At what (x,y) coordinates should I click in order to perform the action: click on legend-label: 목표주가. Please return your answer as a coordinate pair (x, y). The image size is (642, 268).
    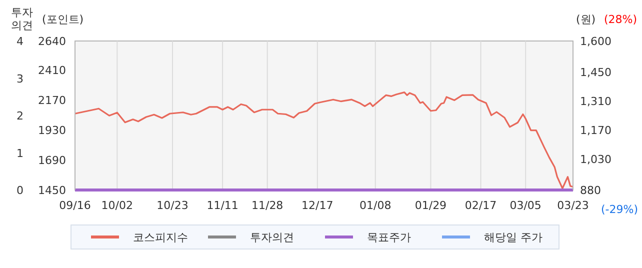
    Looking at the image, I should click on (389, 237).